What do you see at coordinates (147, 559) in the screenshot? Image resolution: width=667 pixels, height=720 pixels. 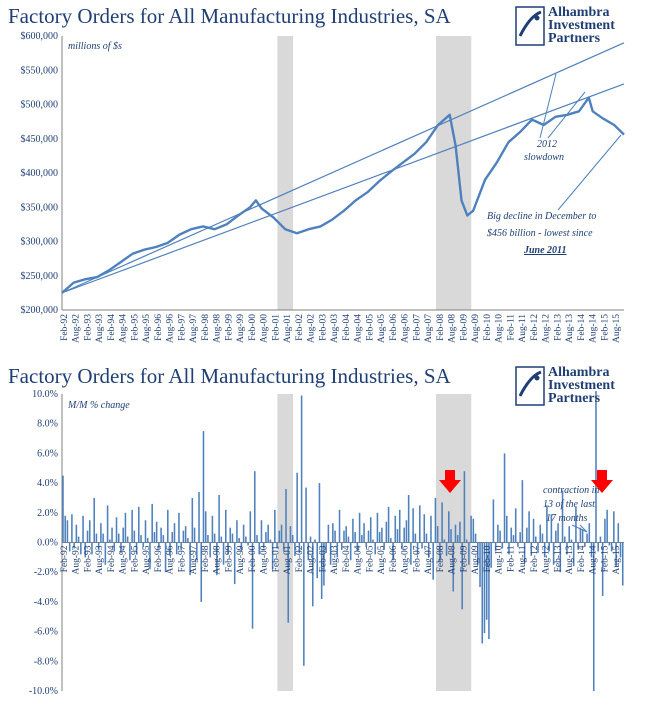 I see `x-tick-label: Aug-95` at bounding box center [147, 559].